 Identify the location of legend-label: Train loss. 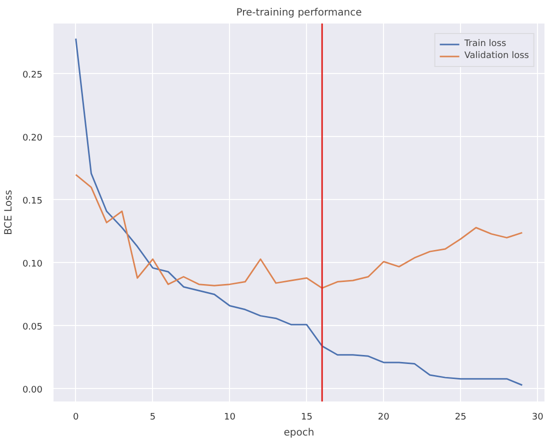
(485, 44).